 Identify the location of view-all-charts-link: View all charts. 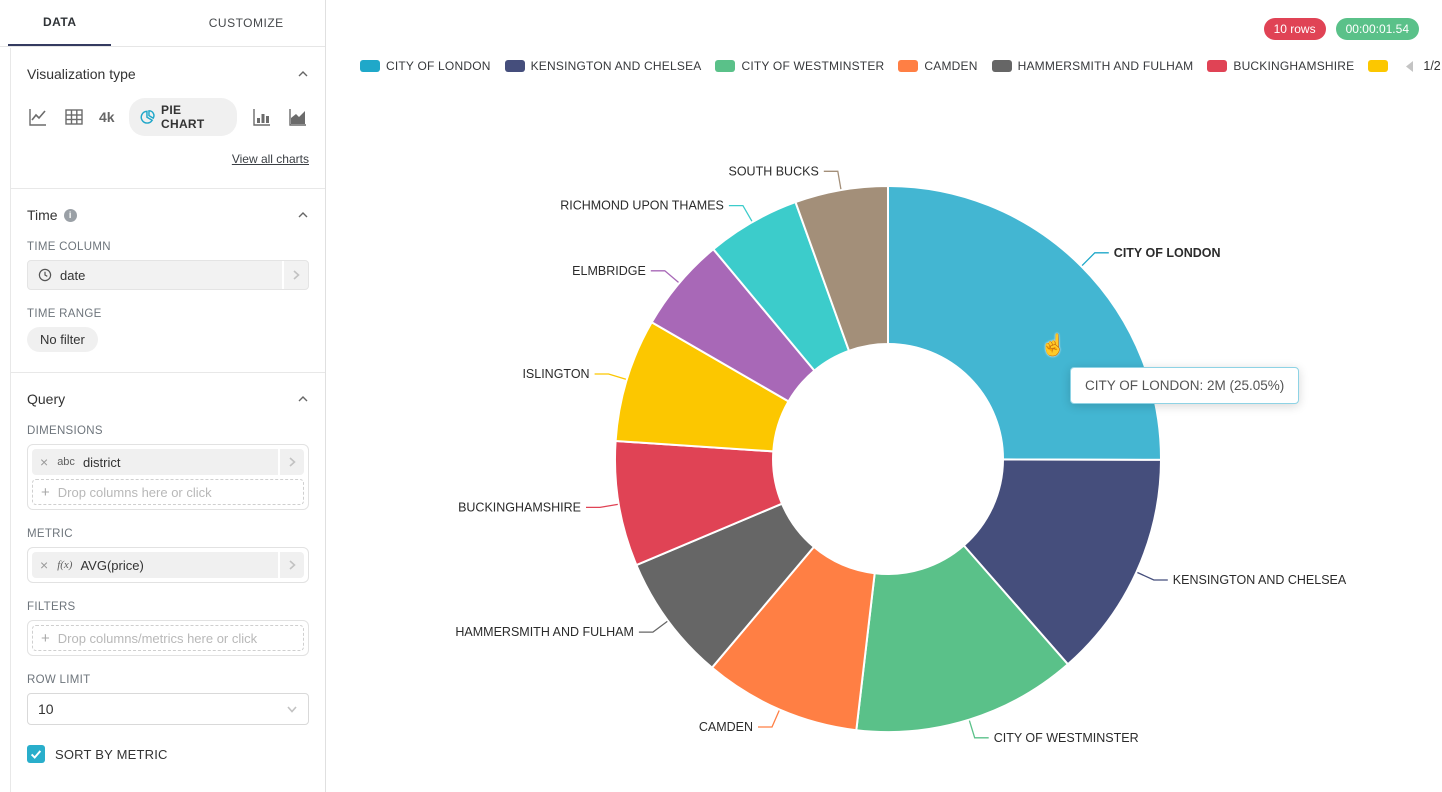
(270, 159).